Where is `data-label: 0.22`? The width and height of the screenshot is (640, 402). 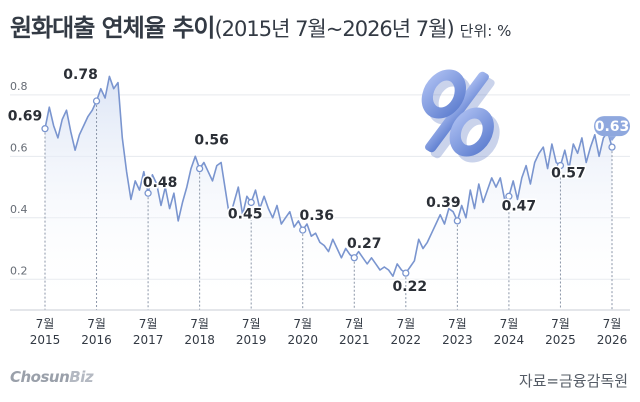
data-label: 0.22 is located at coordinates (410, 287).